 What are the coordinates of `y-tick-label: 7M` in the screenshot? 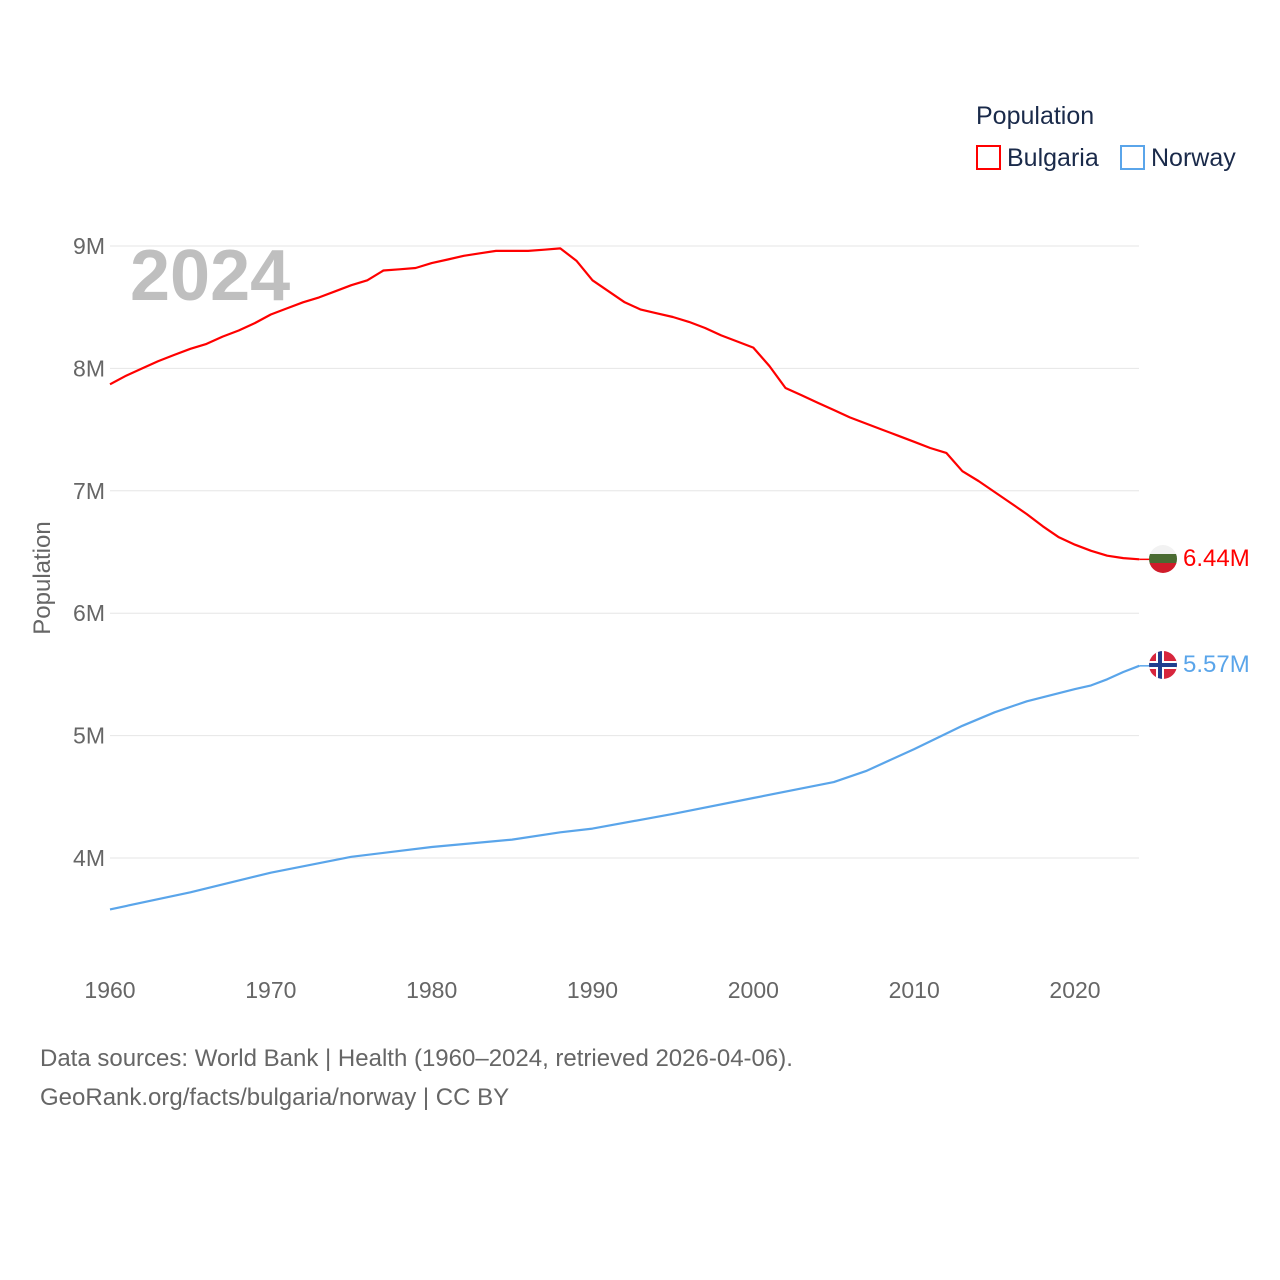 It's located at (89, 491).